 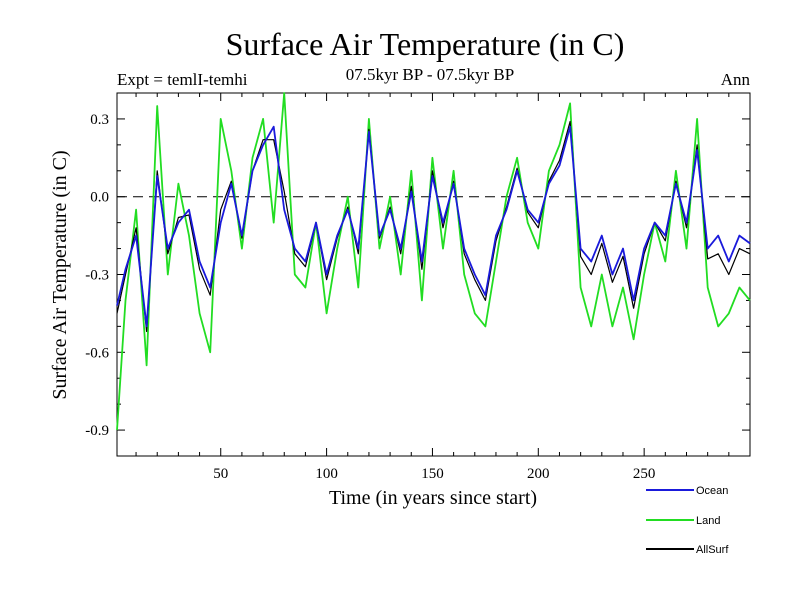 I want to click on legend-label-ocean: Ocean, so click(x=712, y=491).